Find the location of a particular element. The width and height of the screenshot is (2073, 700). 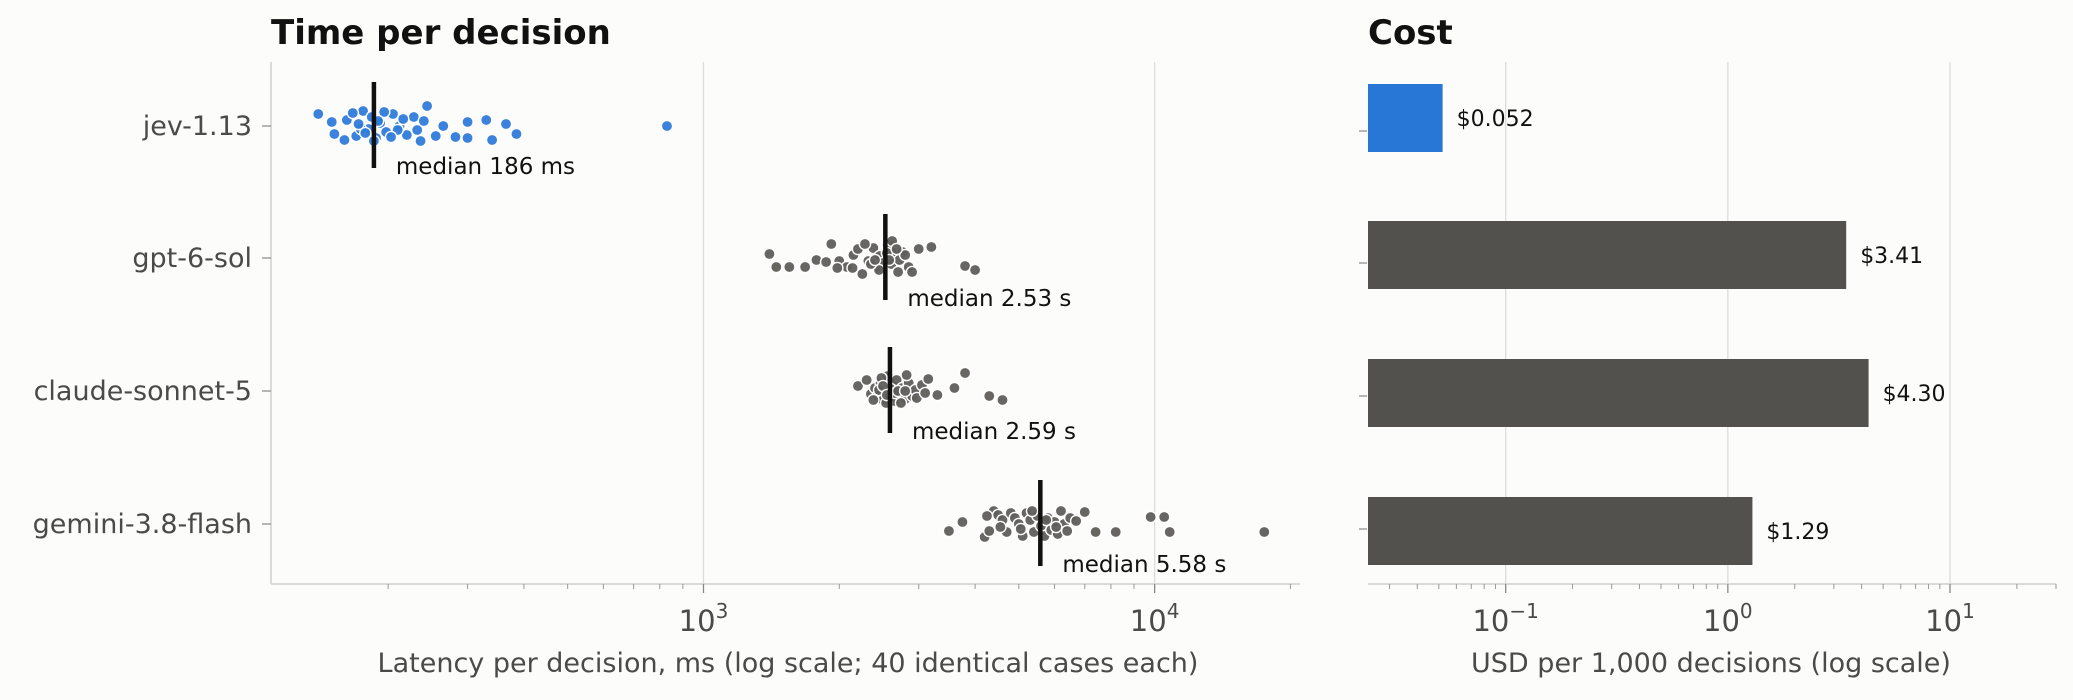

latency-tick-labels: 103 104 is located at coordinates (929, 618).